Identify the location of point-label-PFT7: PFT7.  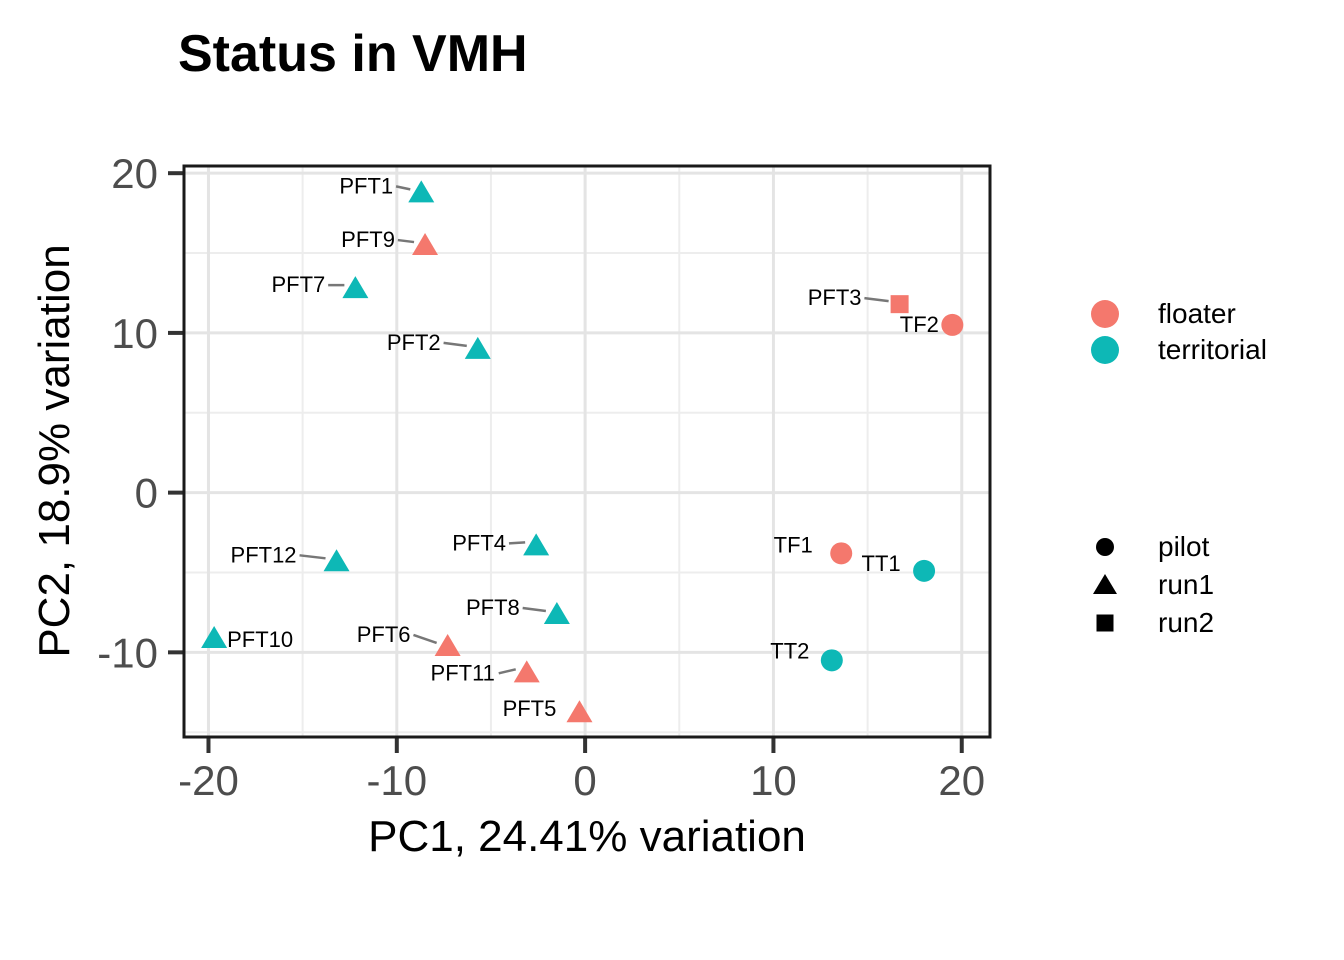
(298, 284).